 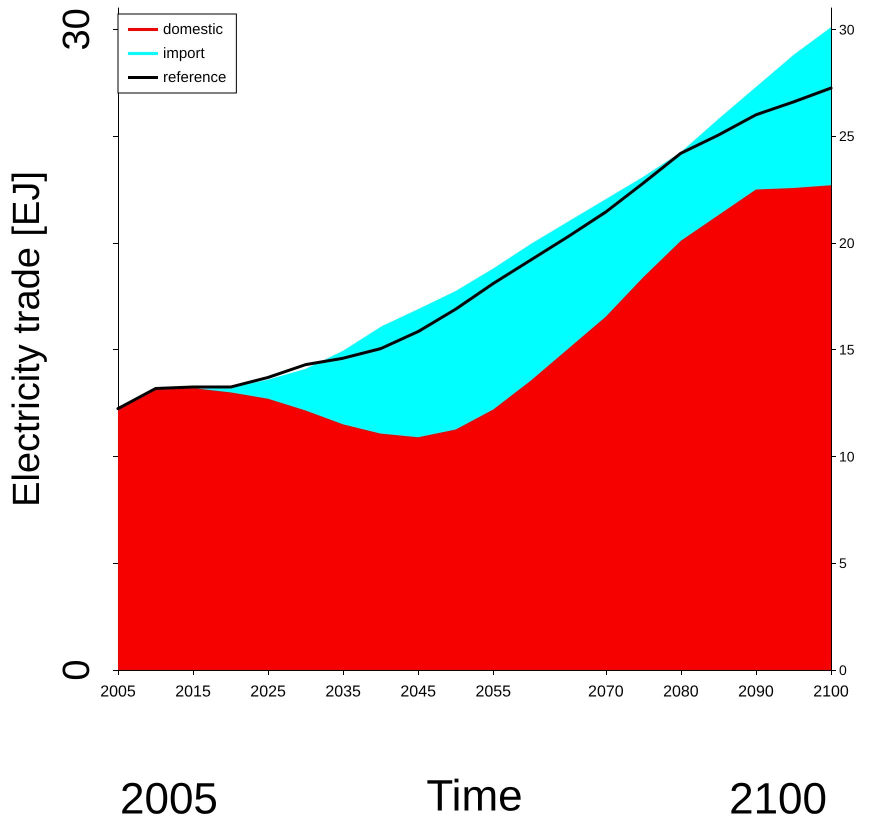 I want to click on x-tick-label: 2005, so click(x=118, y=692).